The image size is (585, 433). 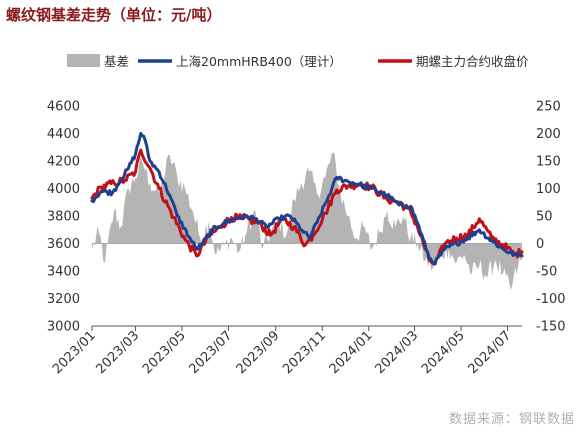 What do you see at coordinates (116, 61) in the screenshot?
I see `legend-label-basis: 基差` at bounding box center [116, 61].